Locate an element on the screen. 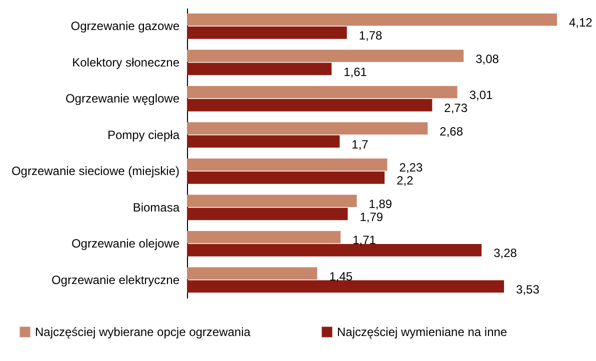 This screenshot has height=361, width=596. data-label: 2,2 is located at coordinates (405, 181).